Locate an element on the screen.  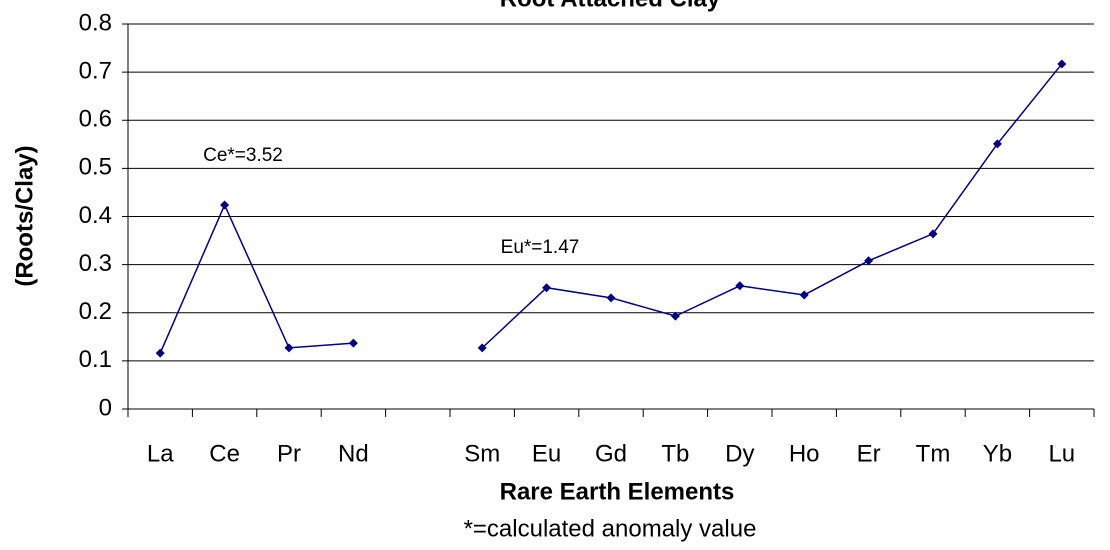
x-tick-label: La is located at coordinates (160, 453).